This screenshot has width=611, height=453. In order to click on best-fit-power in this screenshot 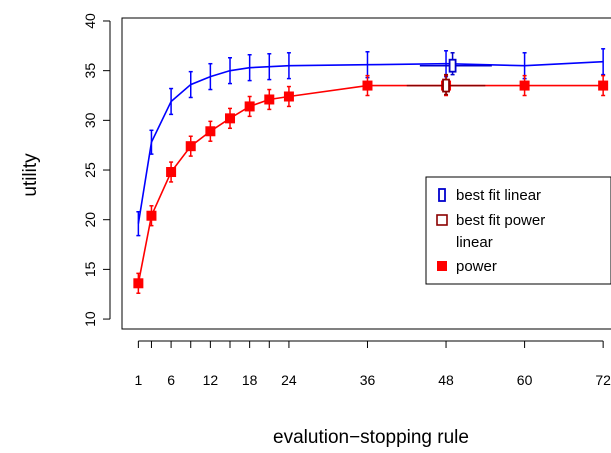, I will do `click(446, 84)`.